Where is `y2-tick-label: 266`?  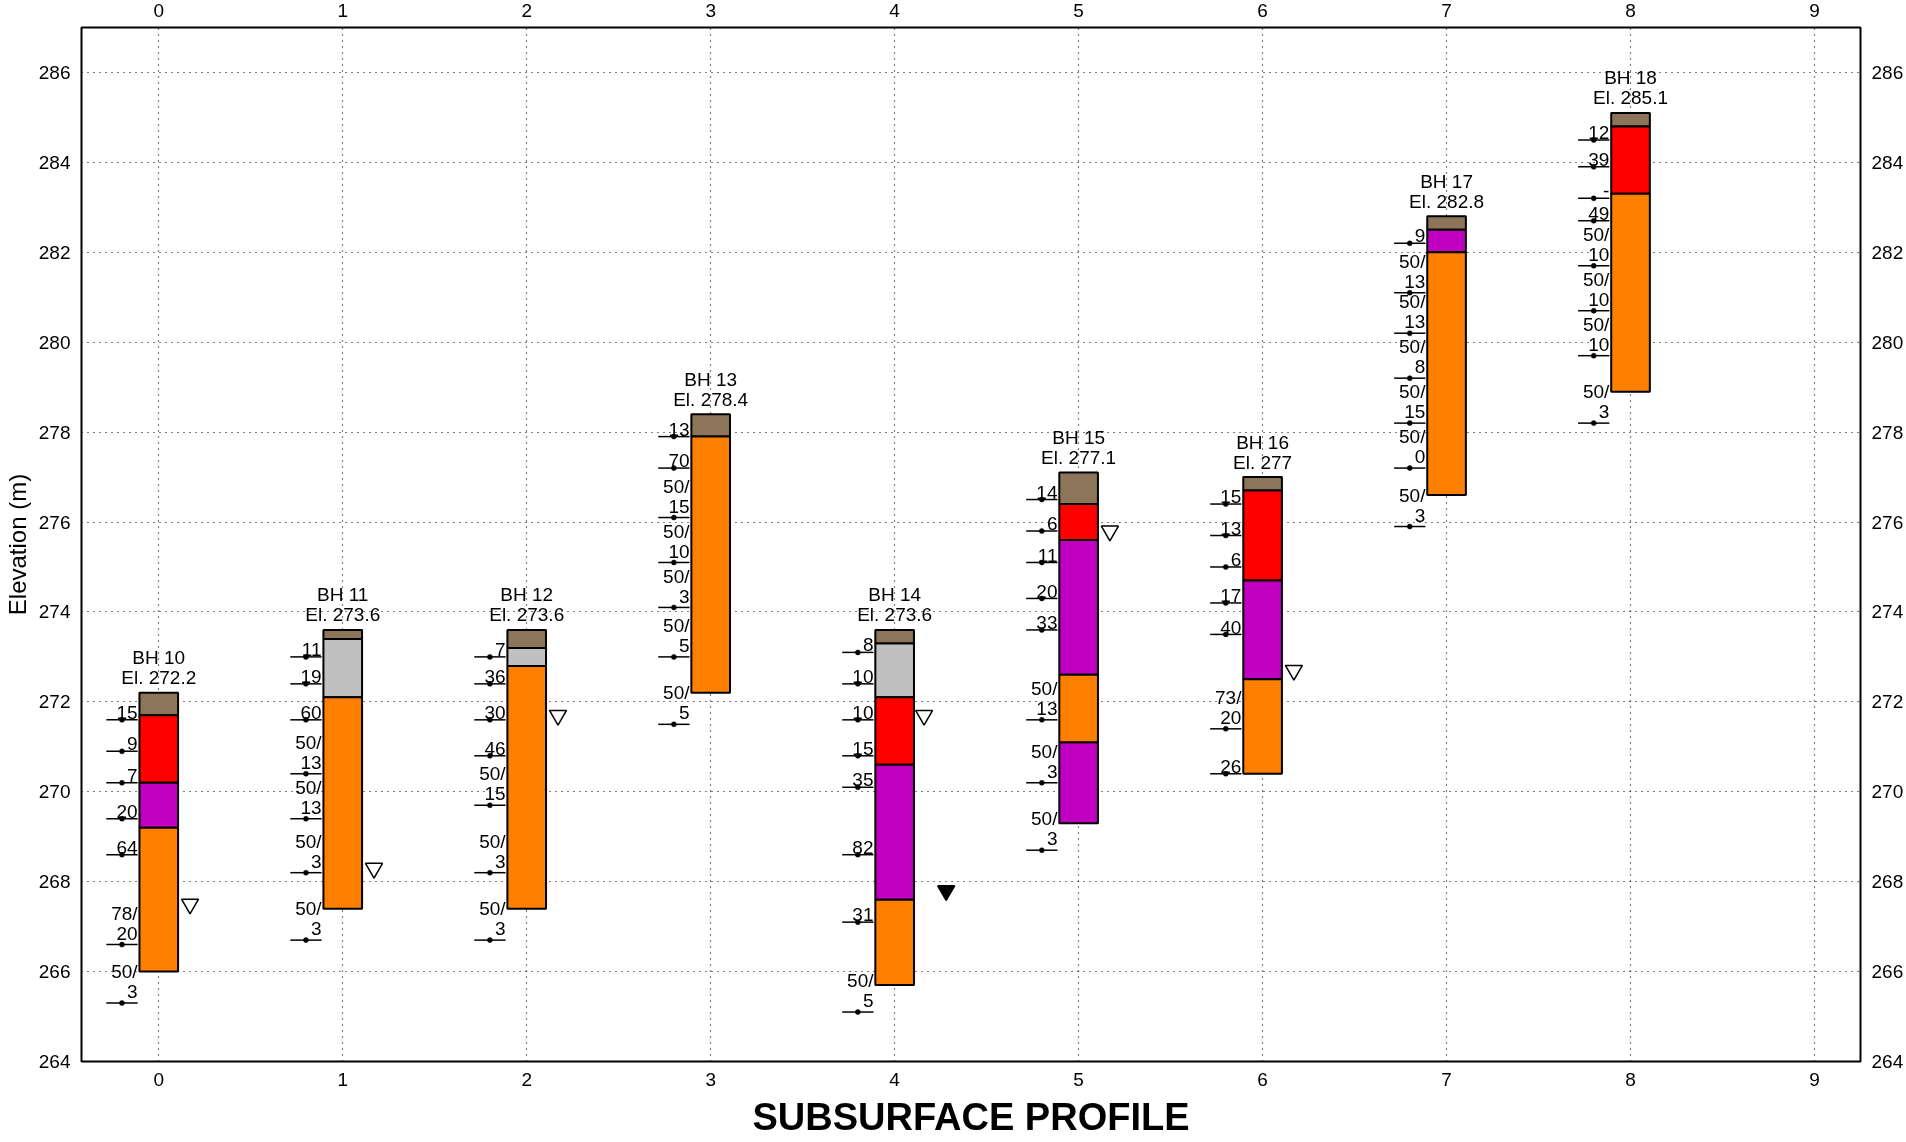 y2-tick-label: 266 is located at coordinates (1887, 972).